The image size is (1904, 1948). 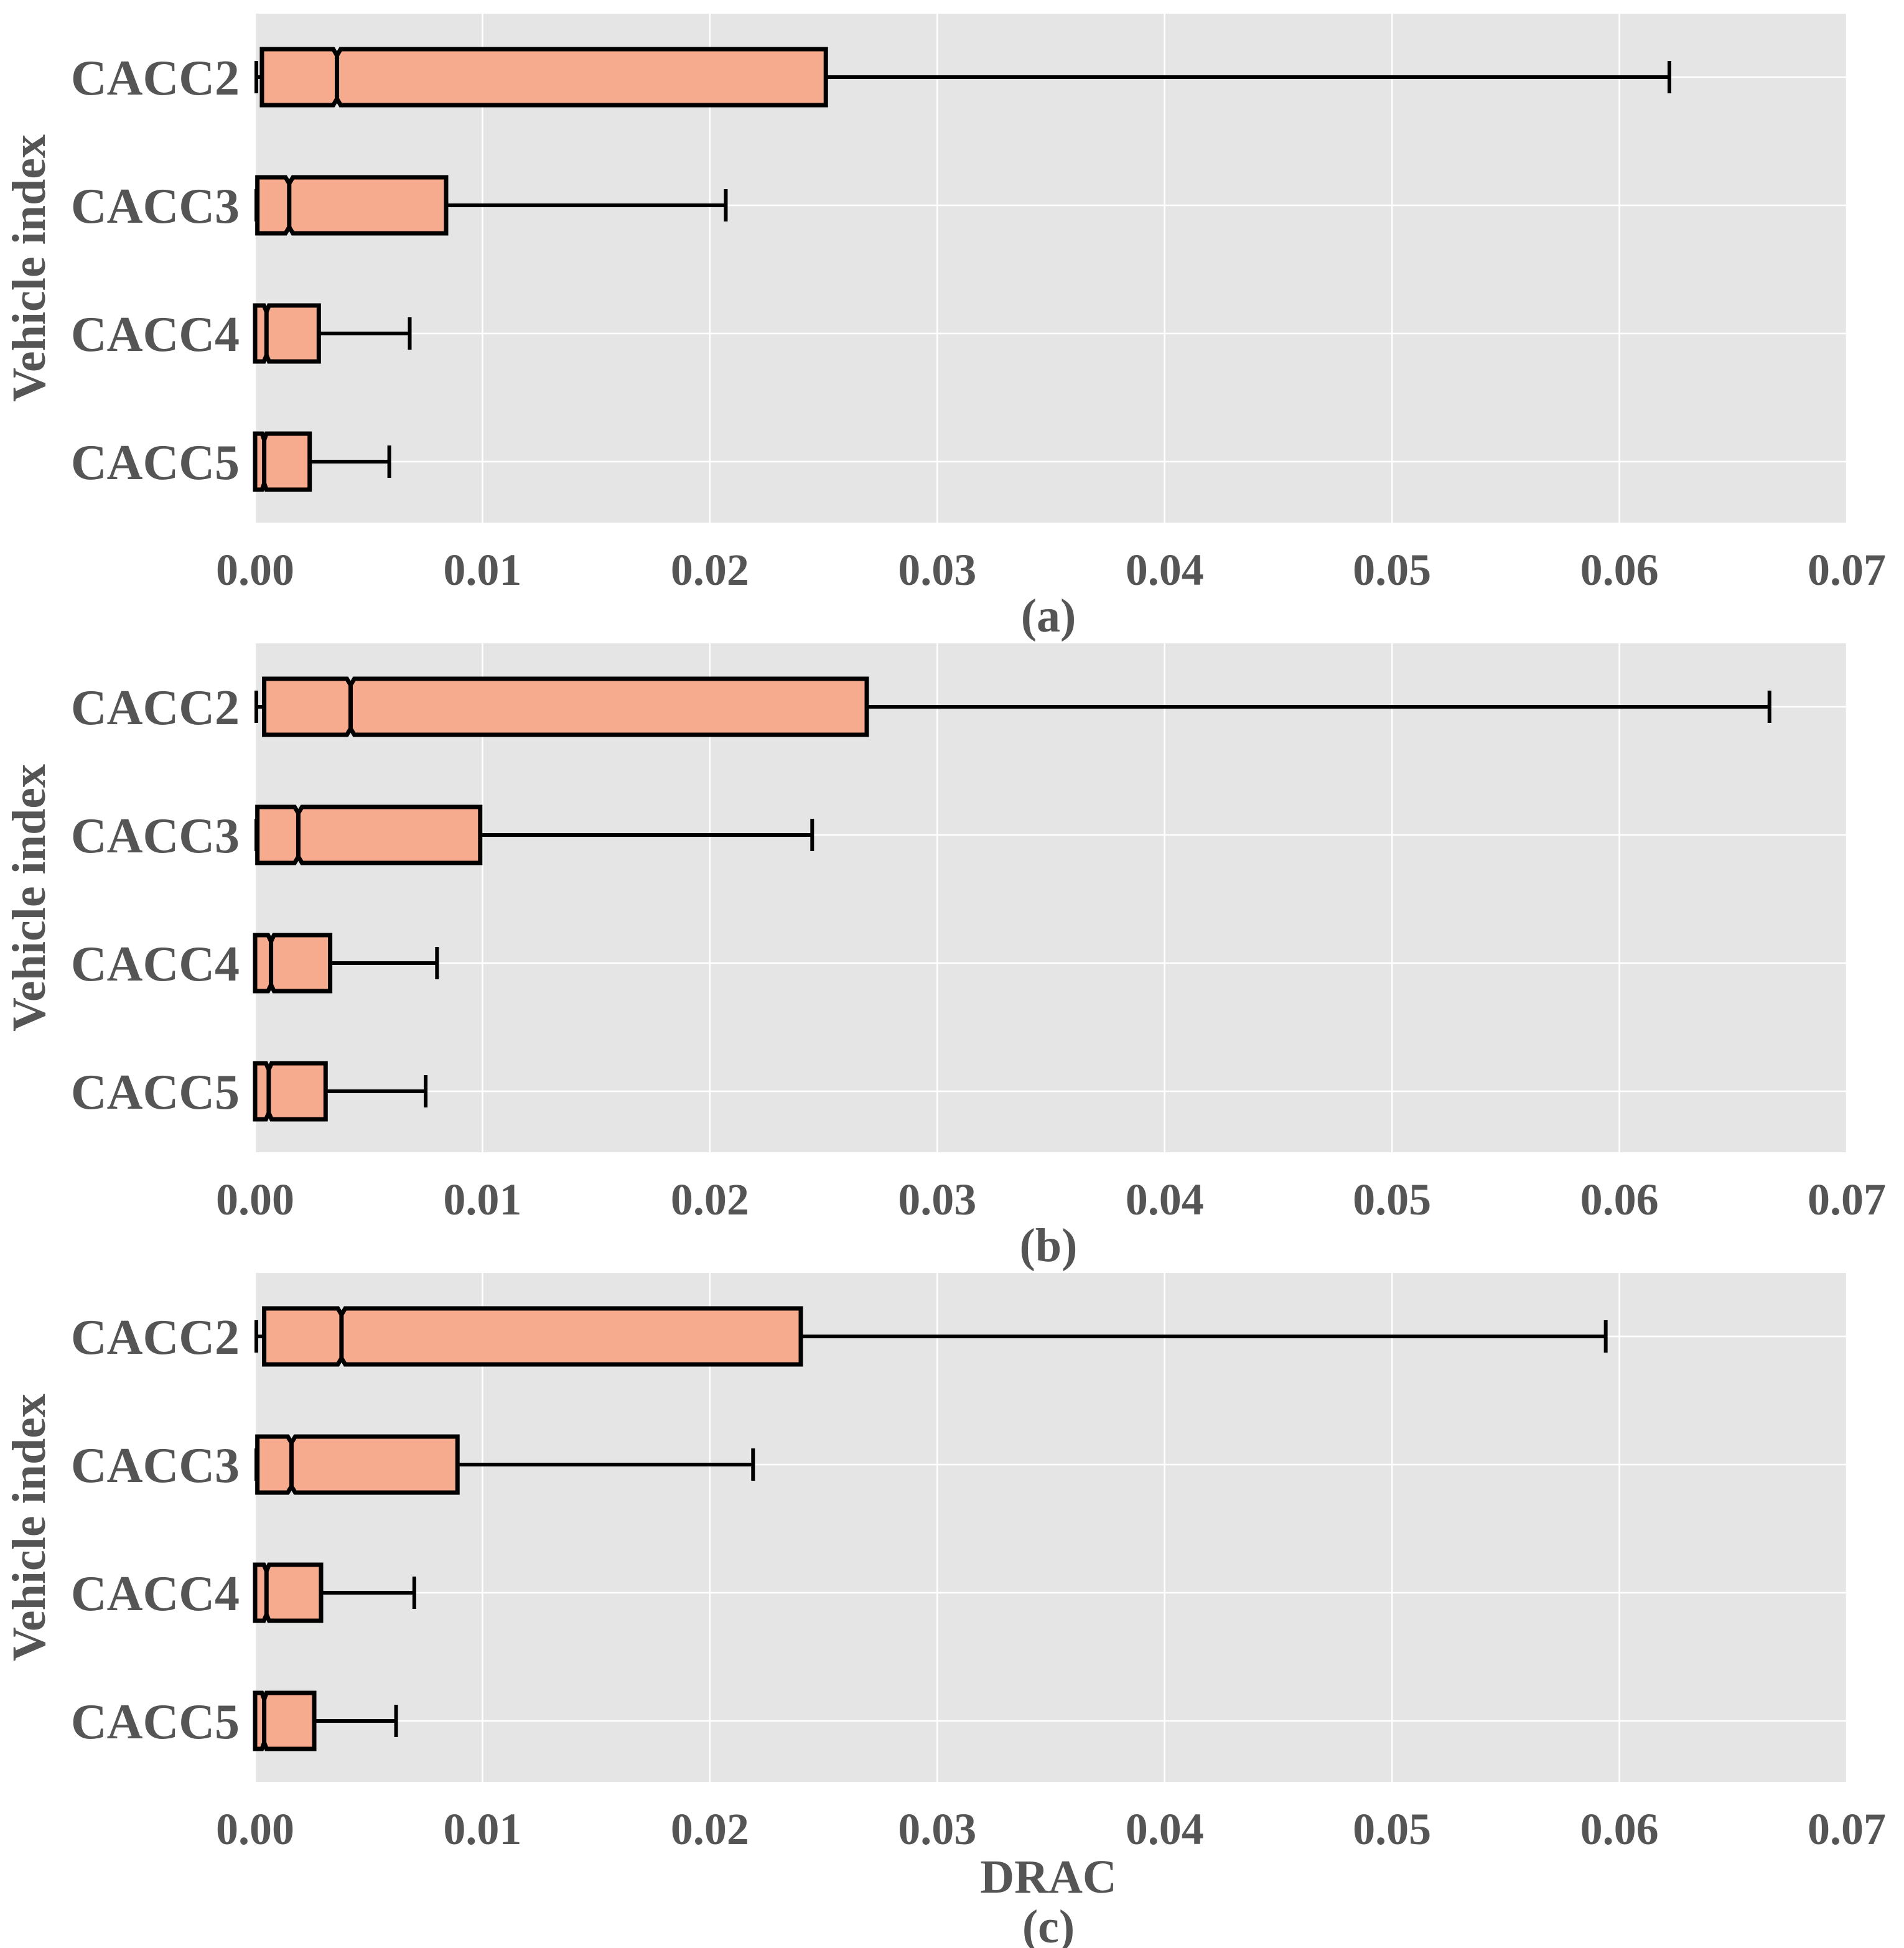 What do you see at coordinates (1048, 1877) in the screenshot?
I see `x-axis-label: DRAC` at bounding box center [1048, 1877].